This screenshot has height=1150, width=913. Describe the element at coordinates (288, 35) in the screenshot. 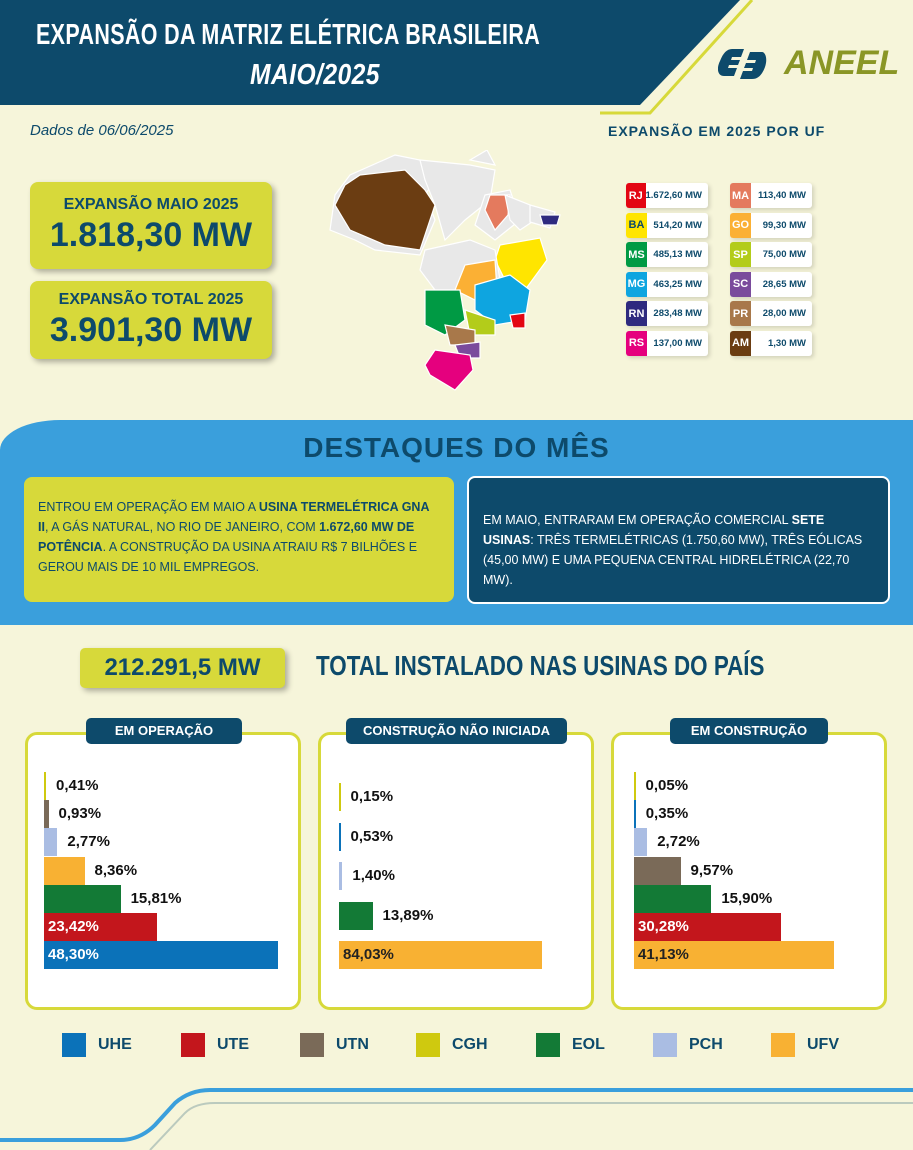

I see `page-title: EXPANSÃO DA MATRIZ ELÉTRICA BRASILEIRA` at that location.